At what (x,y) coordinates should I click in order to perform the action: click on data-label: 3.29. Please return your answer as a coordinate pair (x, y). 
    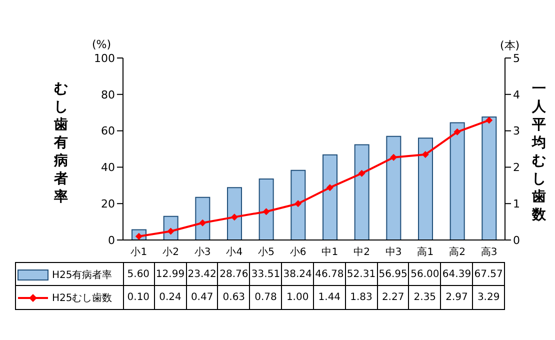
    Looking at the image, I should click on (489, 297).